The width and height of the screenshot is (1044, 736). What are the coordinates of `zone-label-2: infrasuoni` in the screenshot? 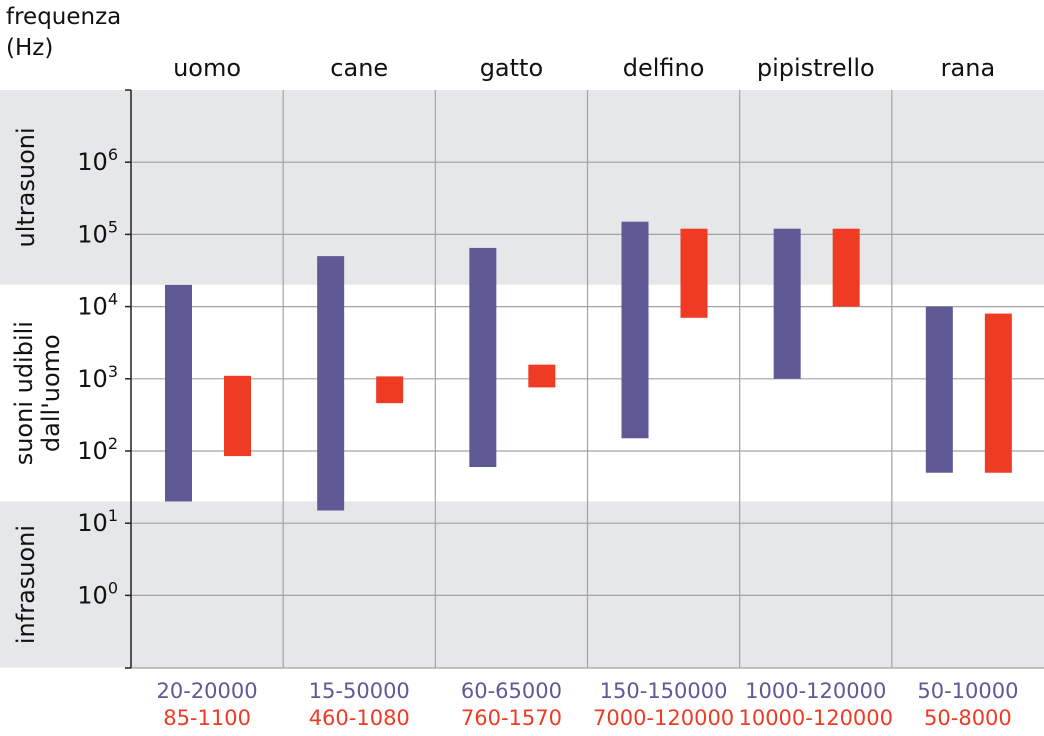 It's located at (26, 584).